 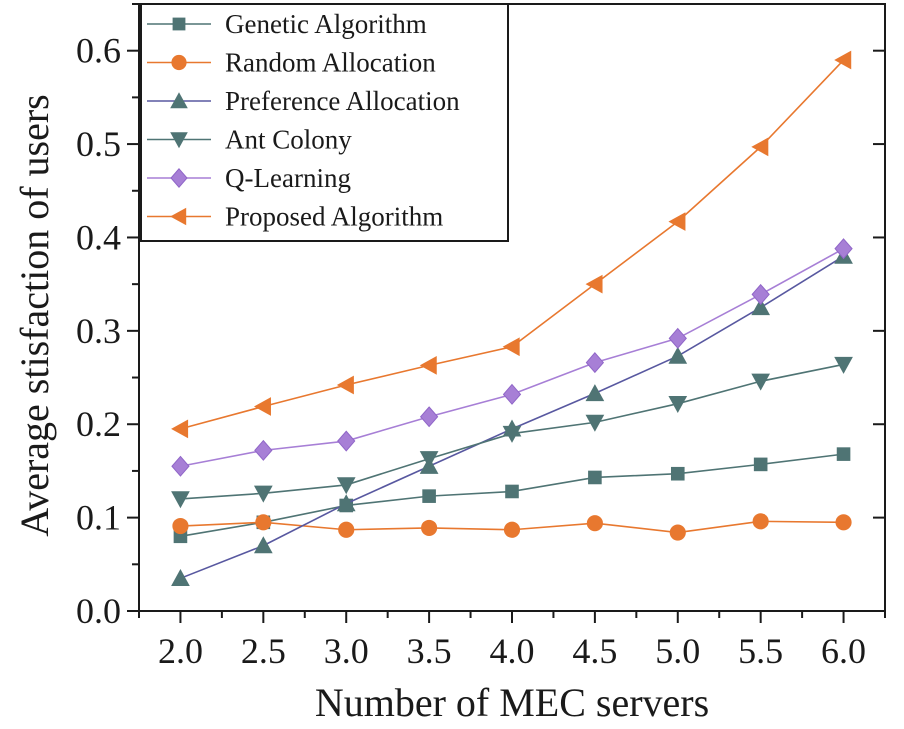 What do you see at coordinates (512, 702) in the screenshot?
I see `x-axis-title: Number of MEC servers` at bounding box center [512, 702].